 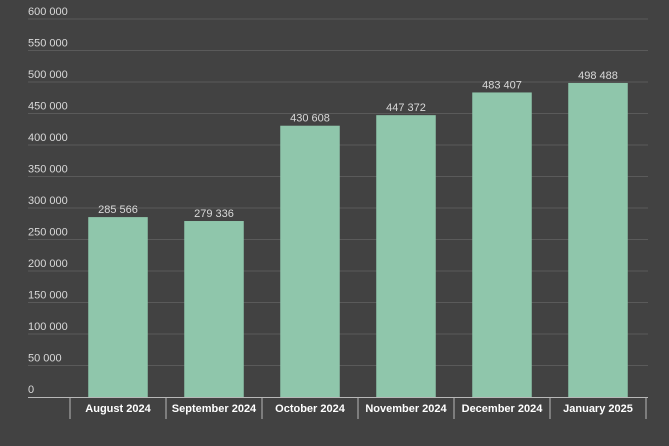 What do you see at coordinates (48, 138) in the screenshot?
I see `y-tick-label: 400 000` at bounding box center [48, 138].